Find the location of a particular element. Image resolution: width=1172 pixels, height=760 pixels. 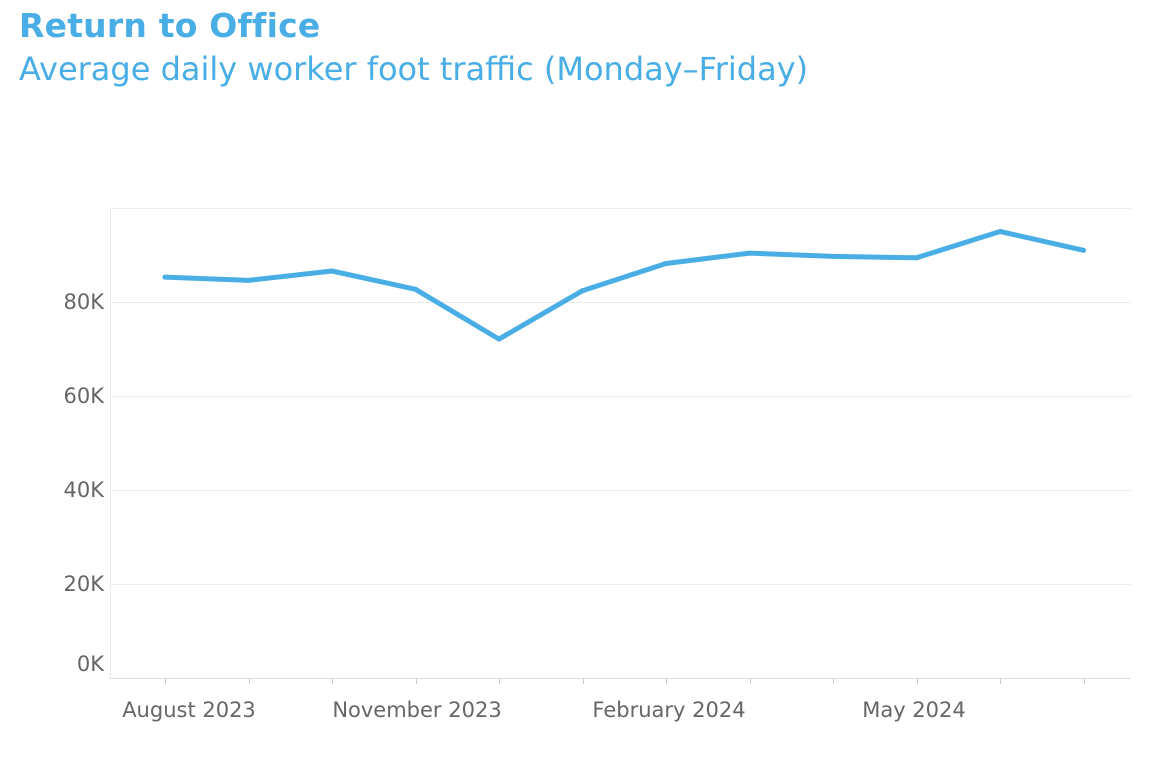

x-tick-label: August 2023 is located at coordinates (189, 710).